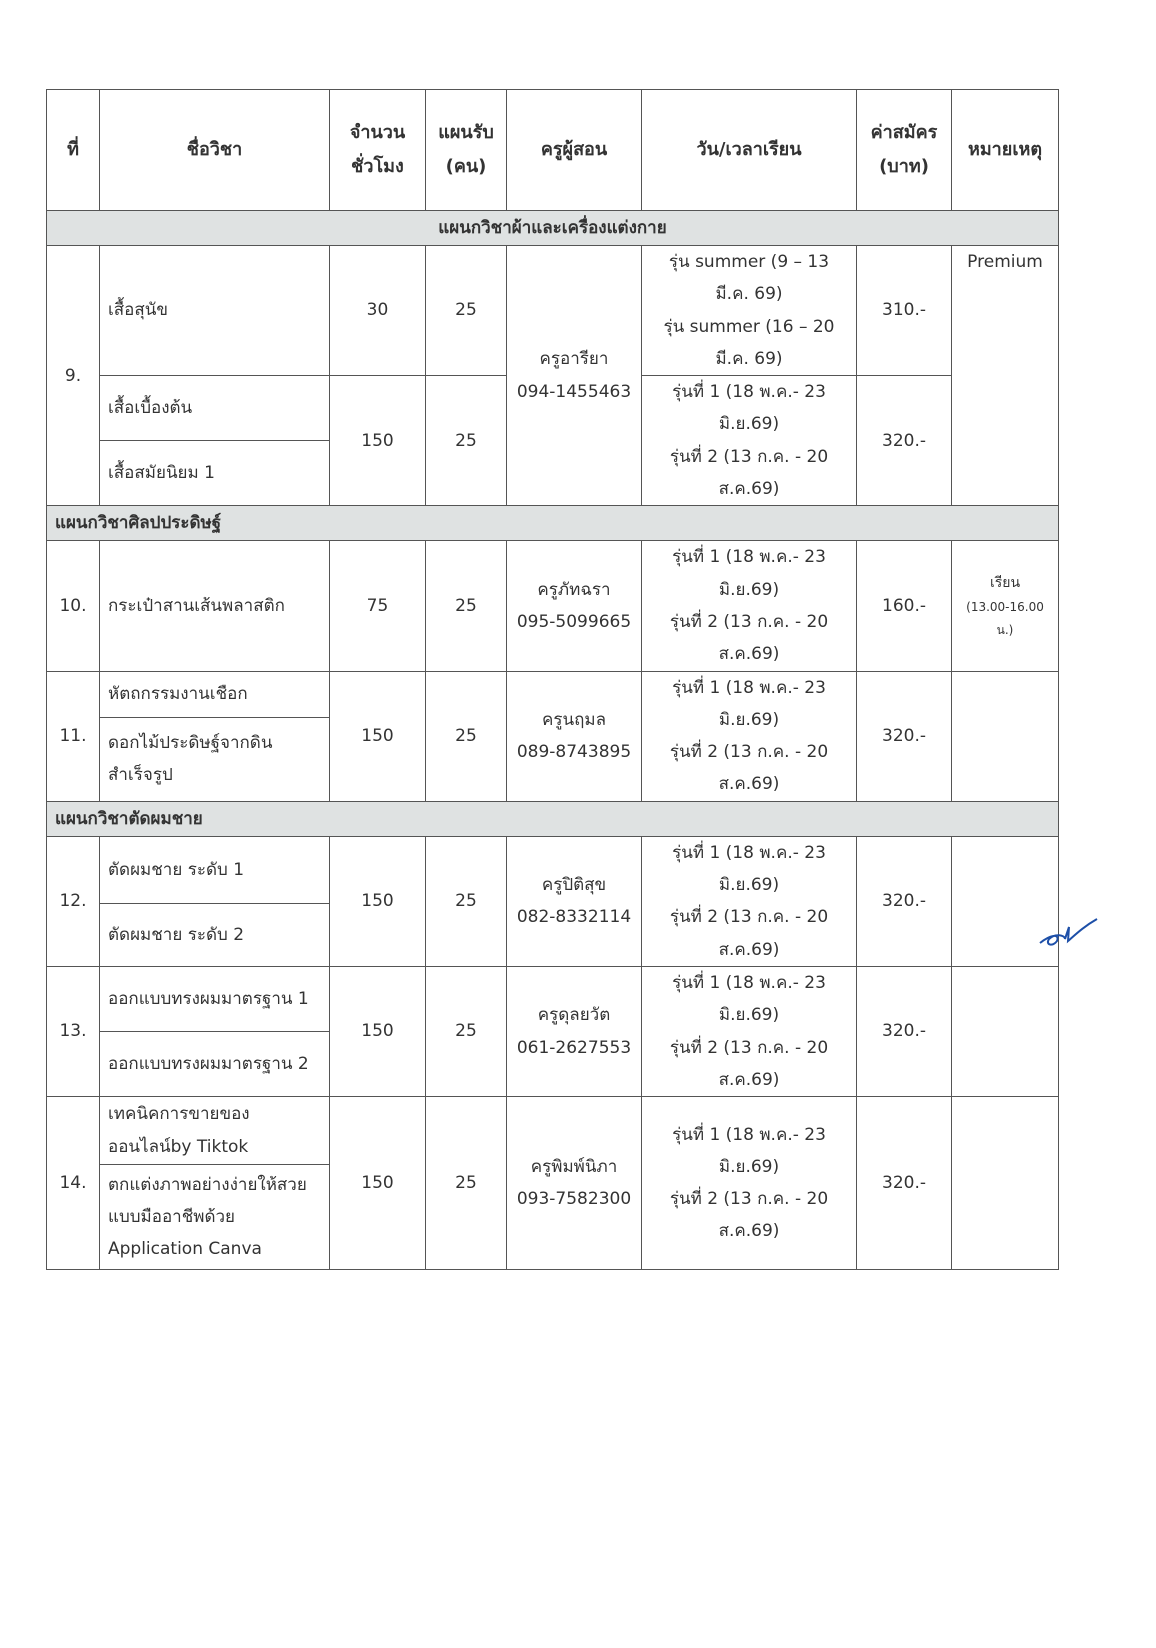 This screenshot has height=1648, width=1156. What do you see at coordinates (574, 901) in the screenshot?
I see `teacher: ครูปิติสุข 082-8332114` at bounding box center [574, 901].